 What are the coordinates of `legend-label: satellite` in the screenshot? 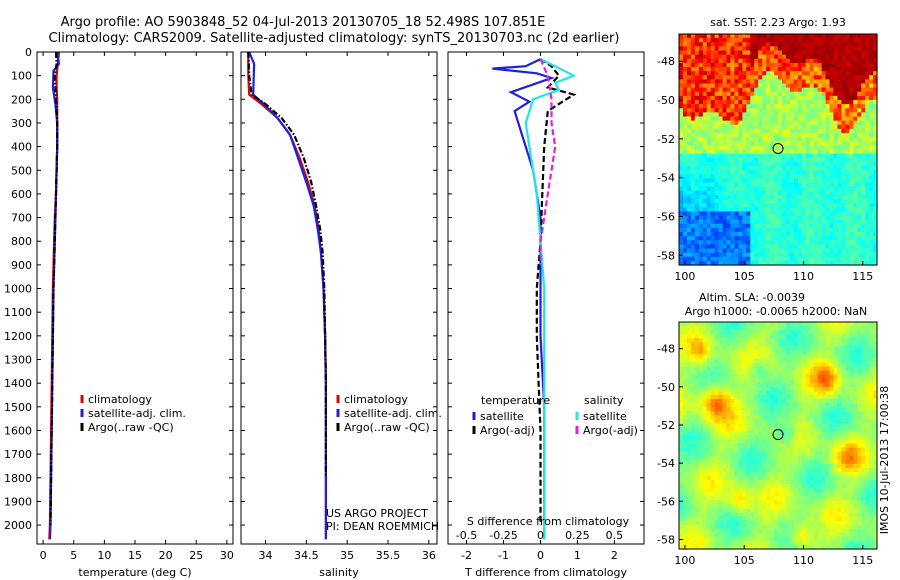 It's located at (502, 416).